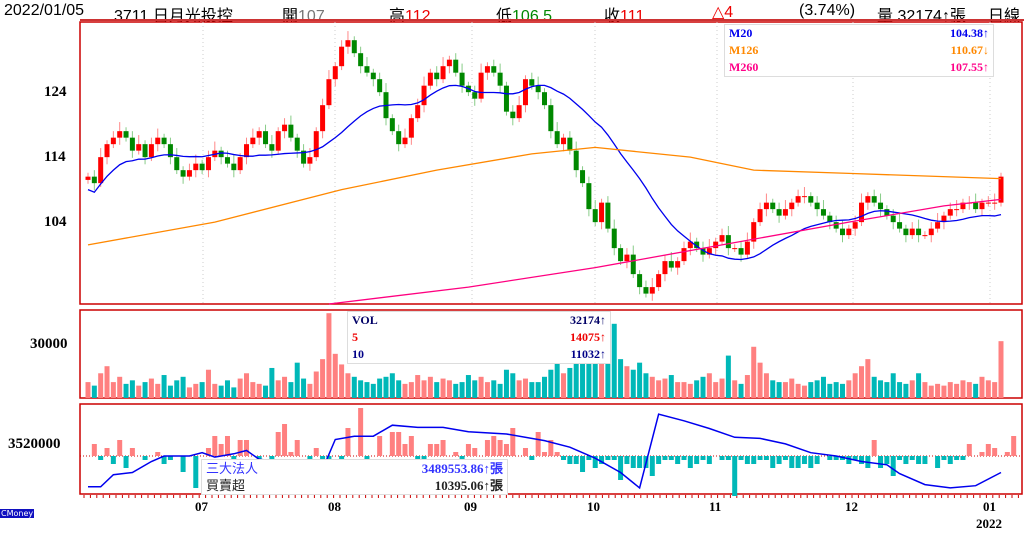  Describe the element at coordinates (365, 320) in the screenshot. I see `vol-name: VOL` at that location.